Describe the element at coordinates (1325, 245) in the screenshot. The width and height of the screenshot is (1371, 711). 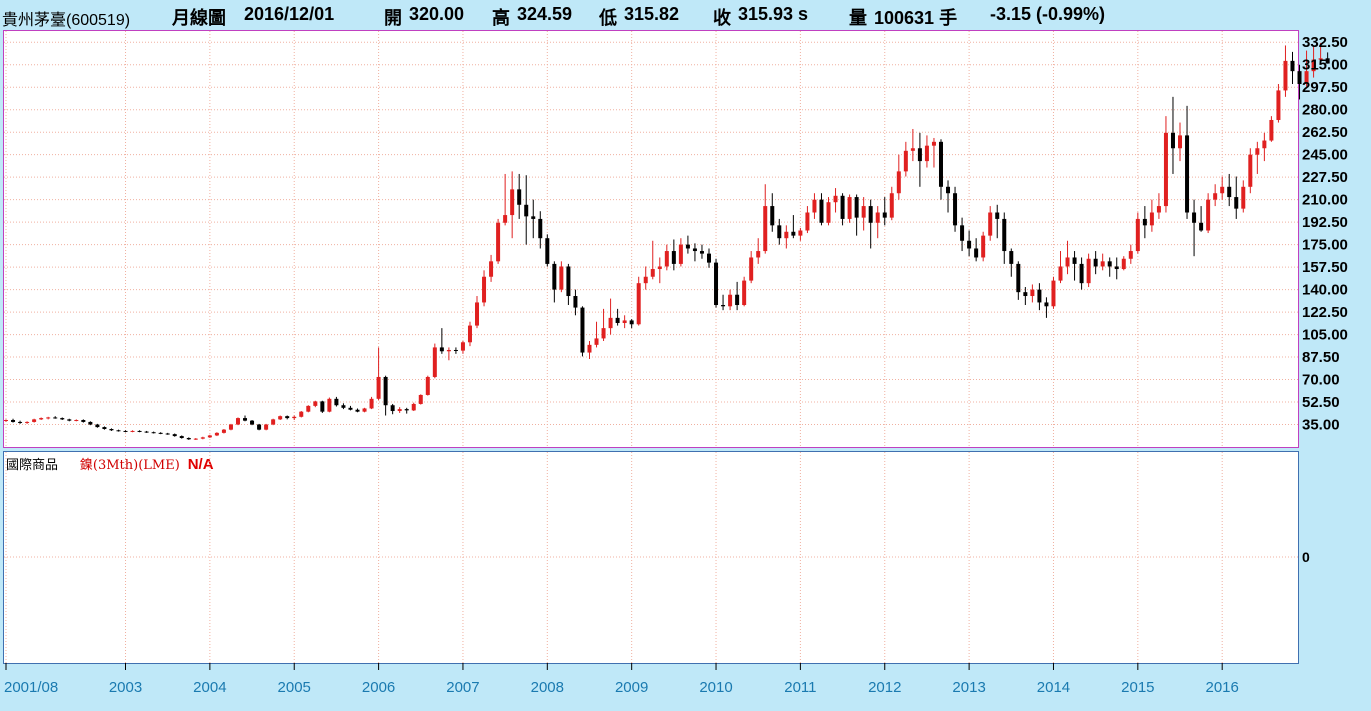
I see `y-tick-label: 175.00` at that location.